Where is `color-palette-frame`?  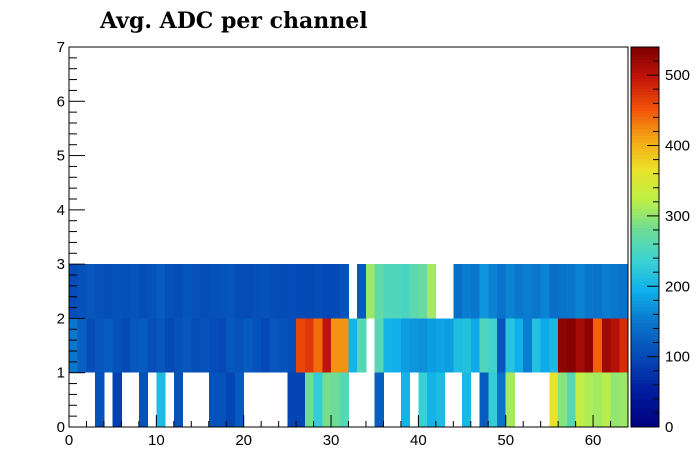 color-palette-frame is located at coordinates (645, 237).